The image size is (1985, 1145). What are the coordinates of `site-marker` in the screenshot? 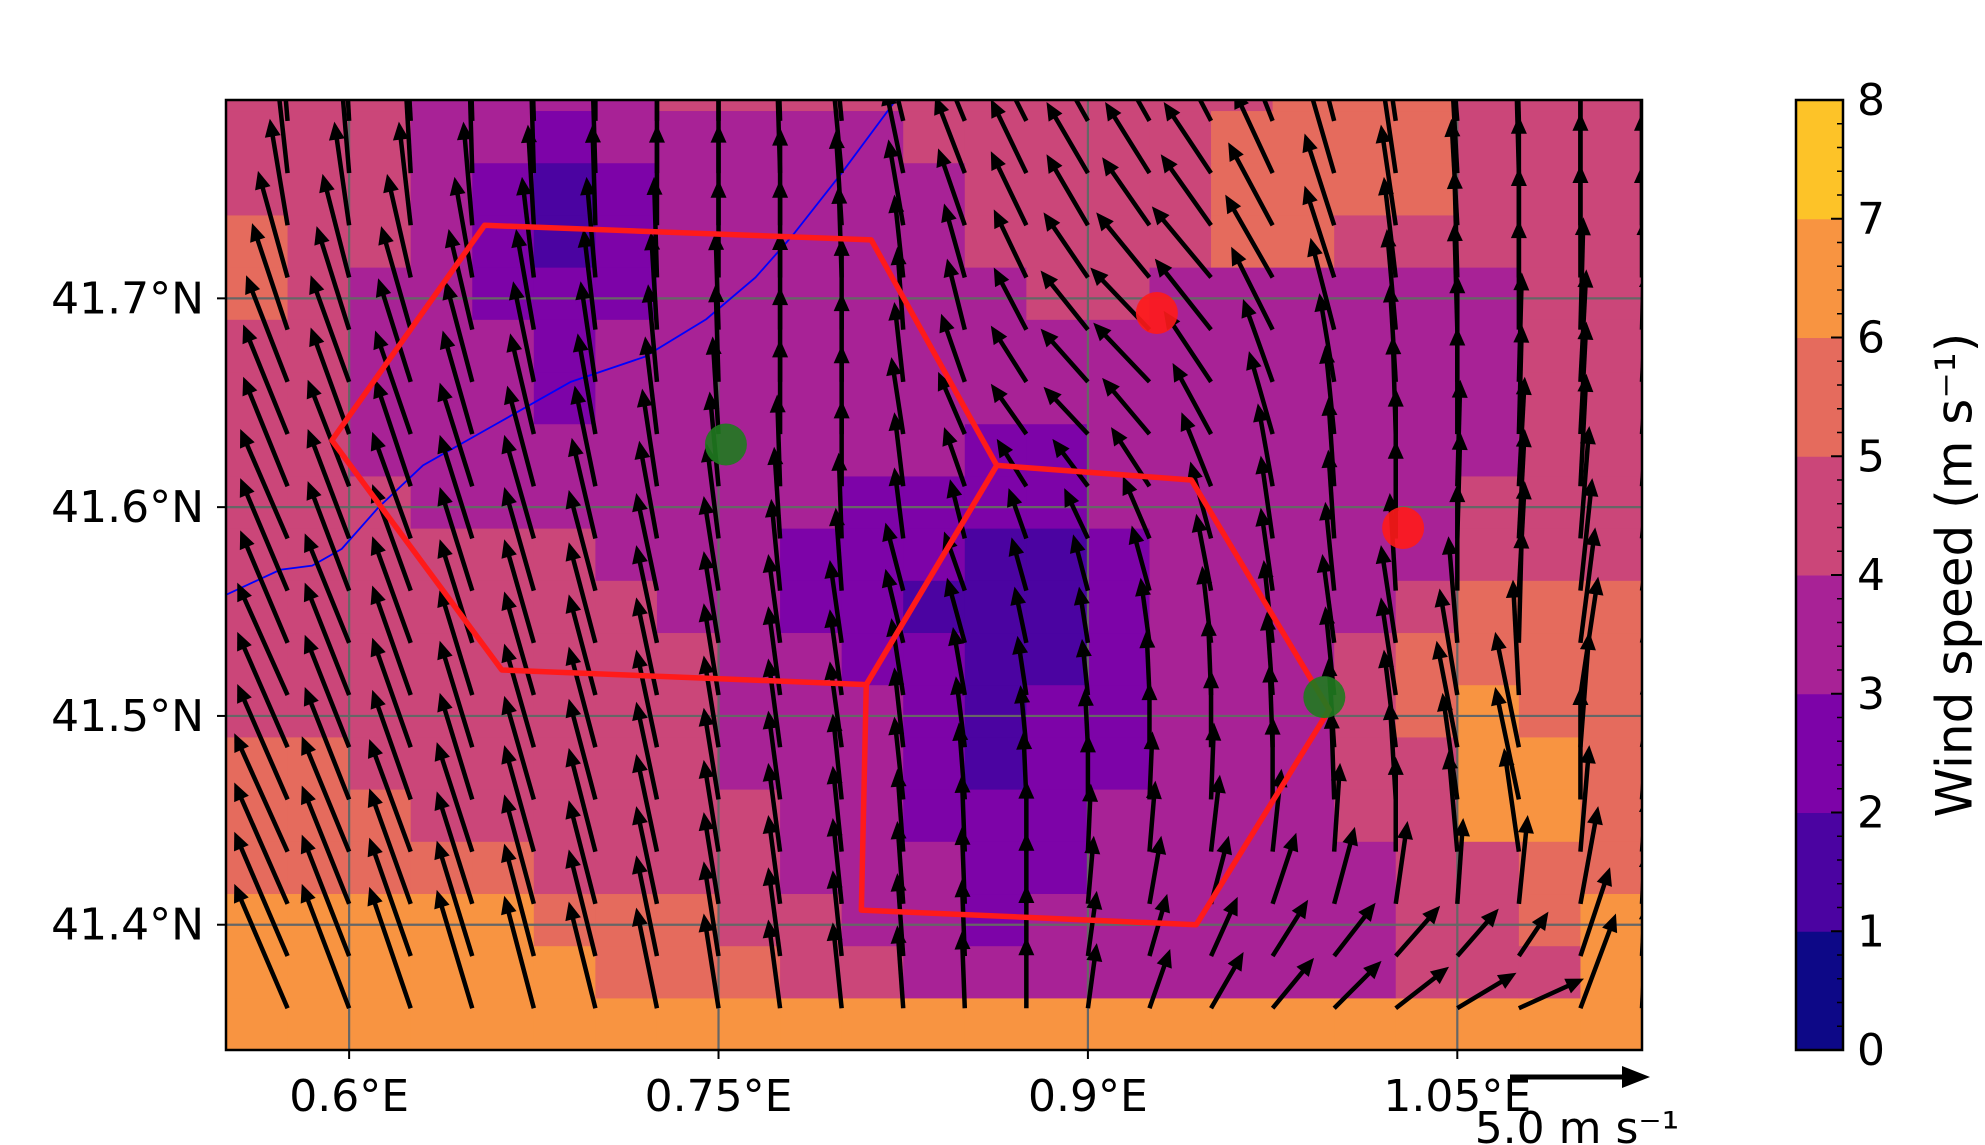 It's located at (1156, 312).